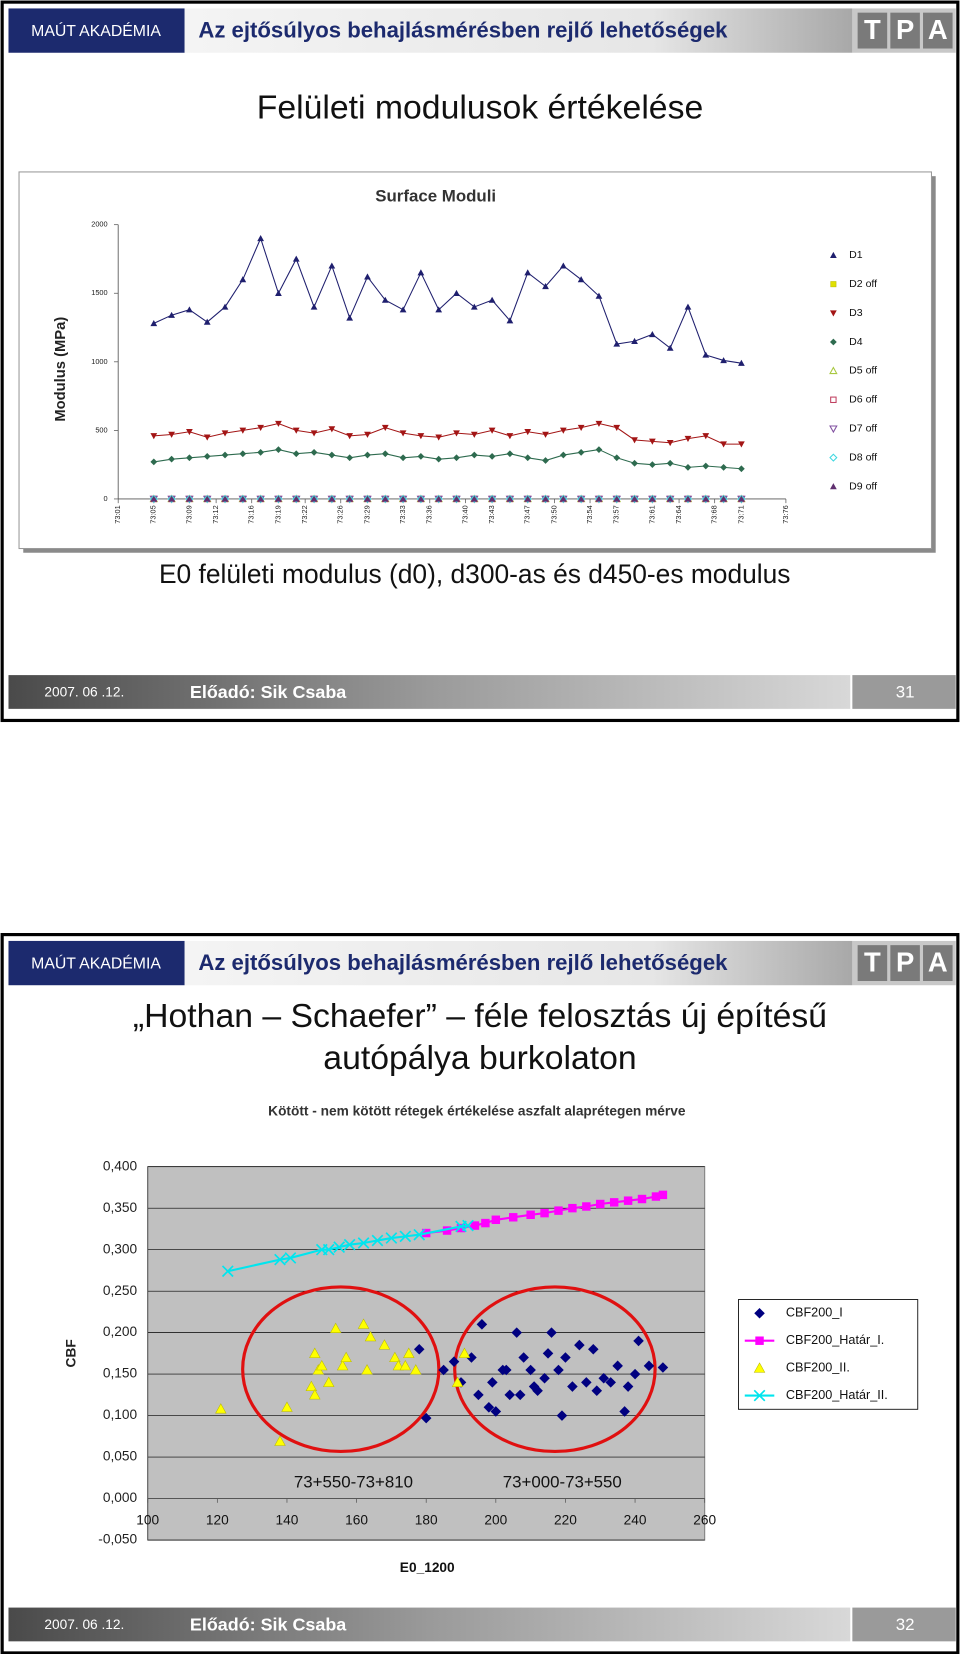  I want to click on y-tick-label: 0, so click(106, 498).